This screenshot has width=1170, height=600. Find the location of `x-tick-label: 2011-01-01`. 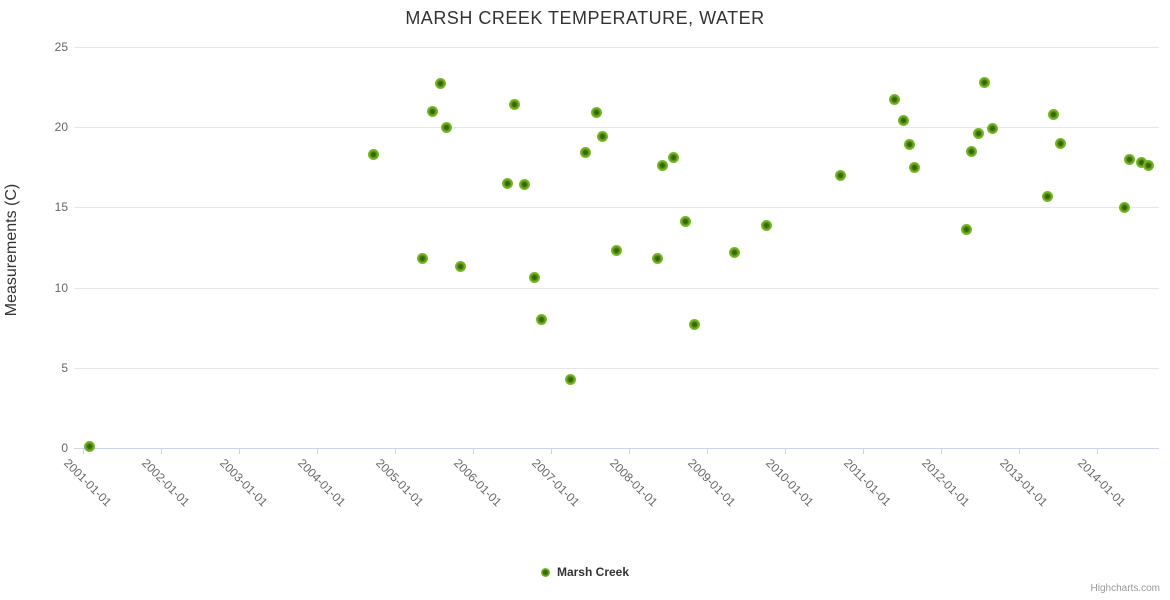

x-tick-label: 2011-01-01 is located at coordinates (867, 482).